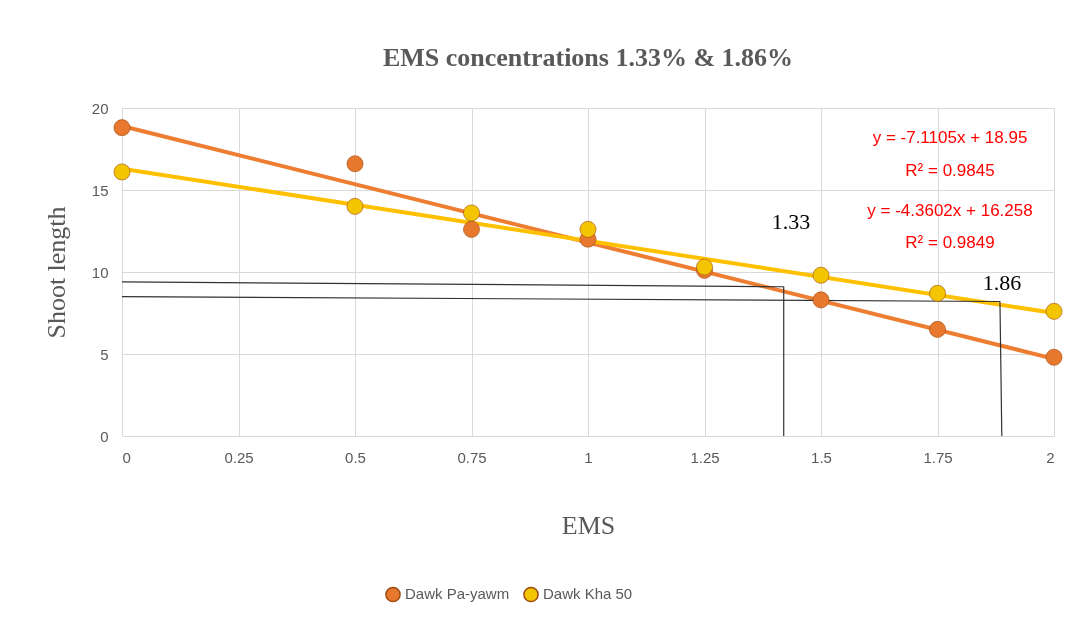 Image resolution: width=1073 pixels, height=632 pixels. What do you see at coordinates (950, 137) in the screenshot?
I see `annotation: y = -7.1105x + 18.95` at bounding box center [950, 137].